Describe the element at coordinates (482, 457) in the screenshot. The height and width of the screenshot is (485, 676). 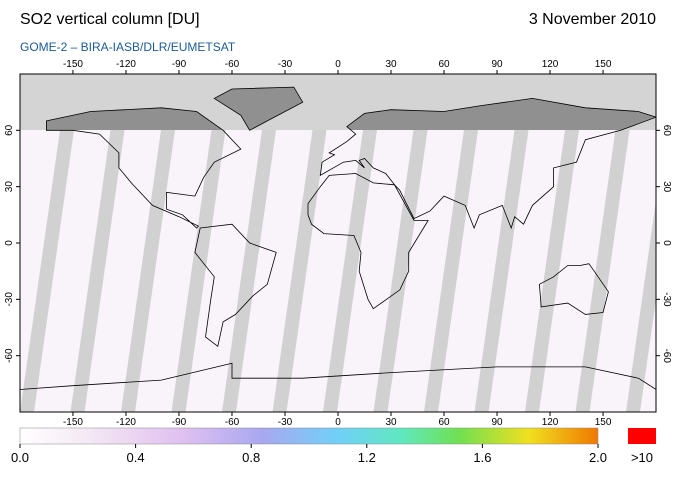
I see `colorbar-tick-label: 1.6` at that location.